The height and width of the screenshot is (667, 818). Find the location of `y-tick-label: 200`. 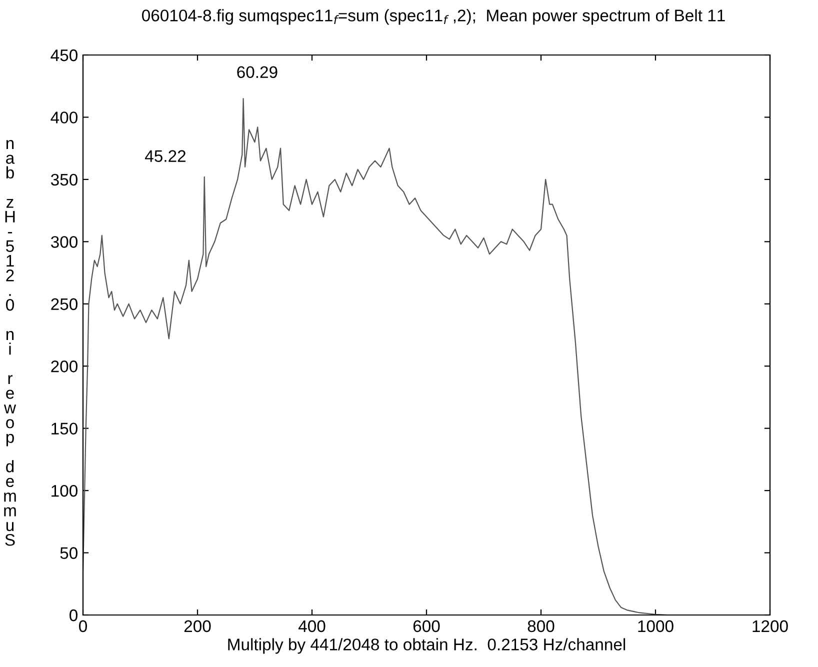

y-tick-label: 200 is located at coordinates (64, 366).